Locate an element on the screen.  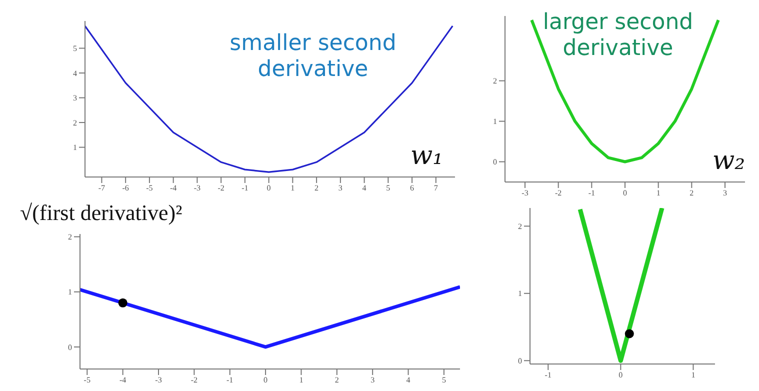
annotation: smaller second derivative is located at coordinates (313, 57).